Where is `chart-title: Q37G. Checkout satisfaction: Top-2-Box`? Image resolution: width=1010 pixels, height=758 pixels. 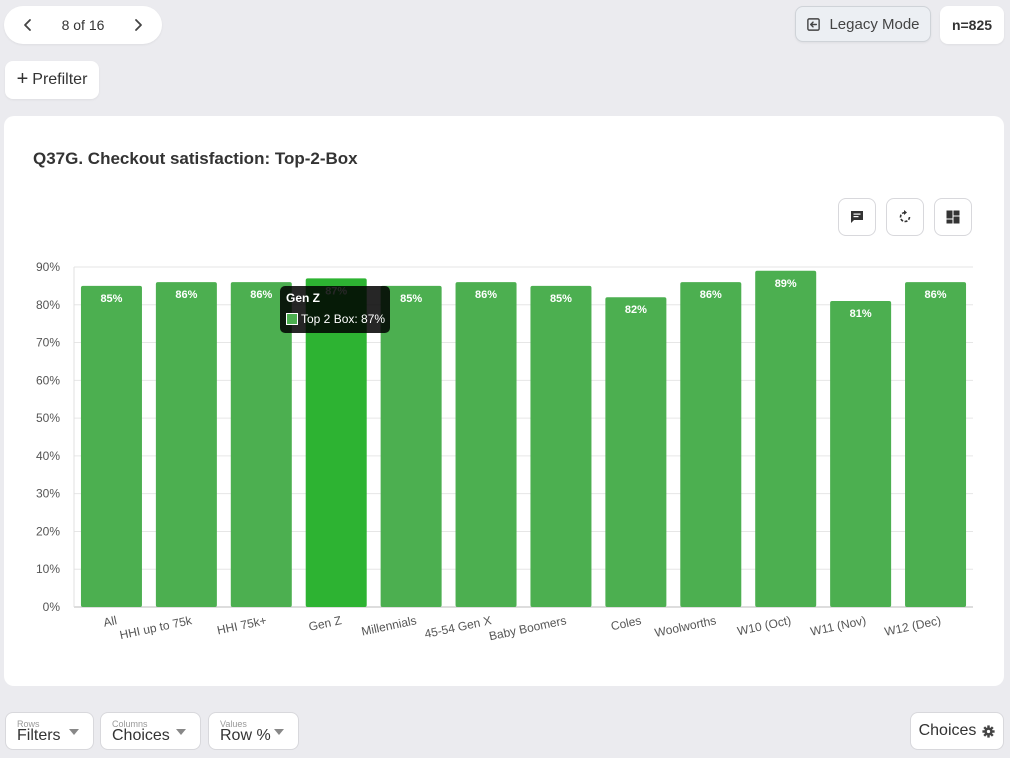 chart-title: Q37G. Checkout satisfaction: Top-2-Box is located at coordinates (195, 158).